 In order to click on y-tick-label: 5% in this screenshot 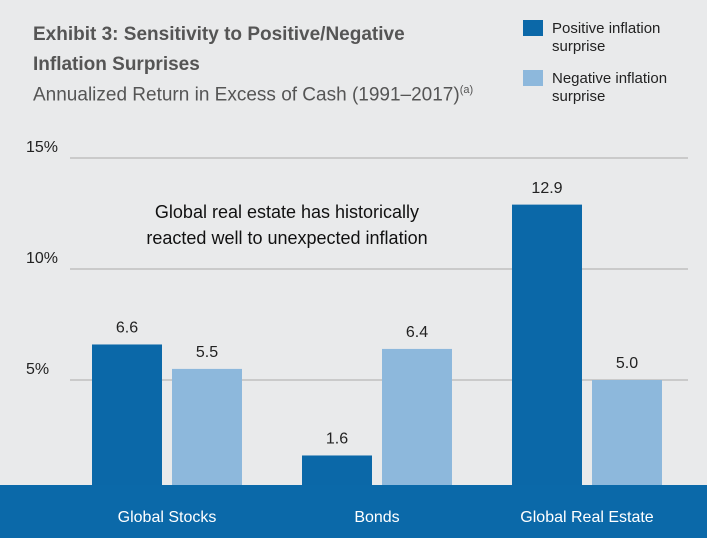, I will do `click(37, 369)`.